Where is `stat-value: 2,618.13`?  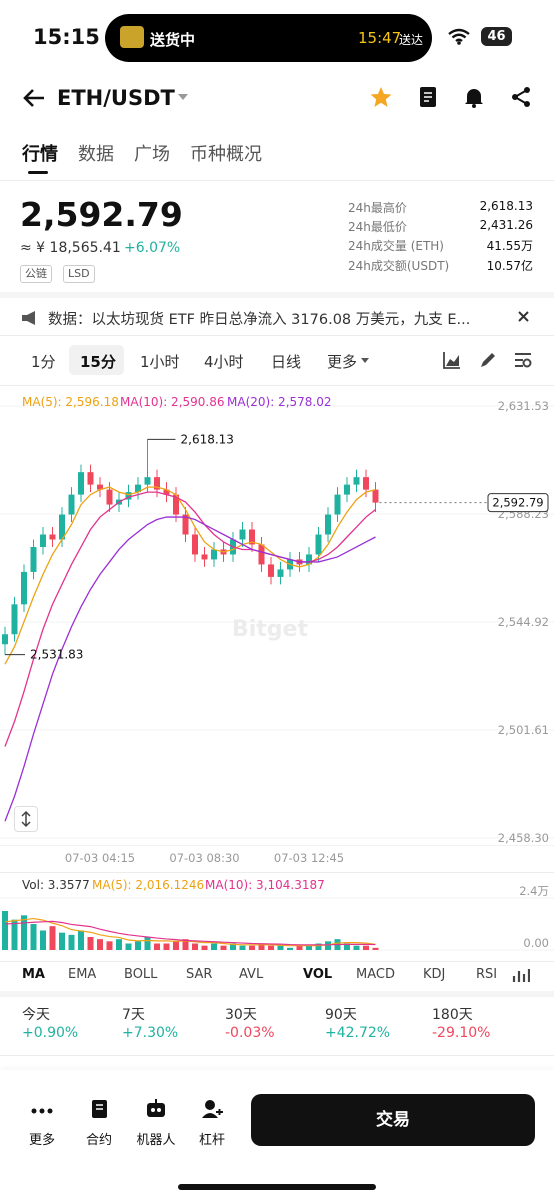 stat-value: 2,618.13 is located at coordinates (506, 206).